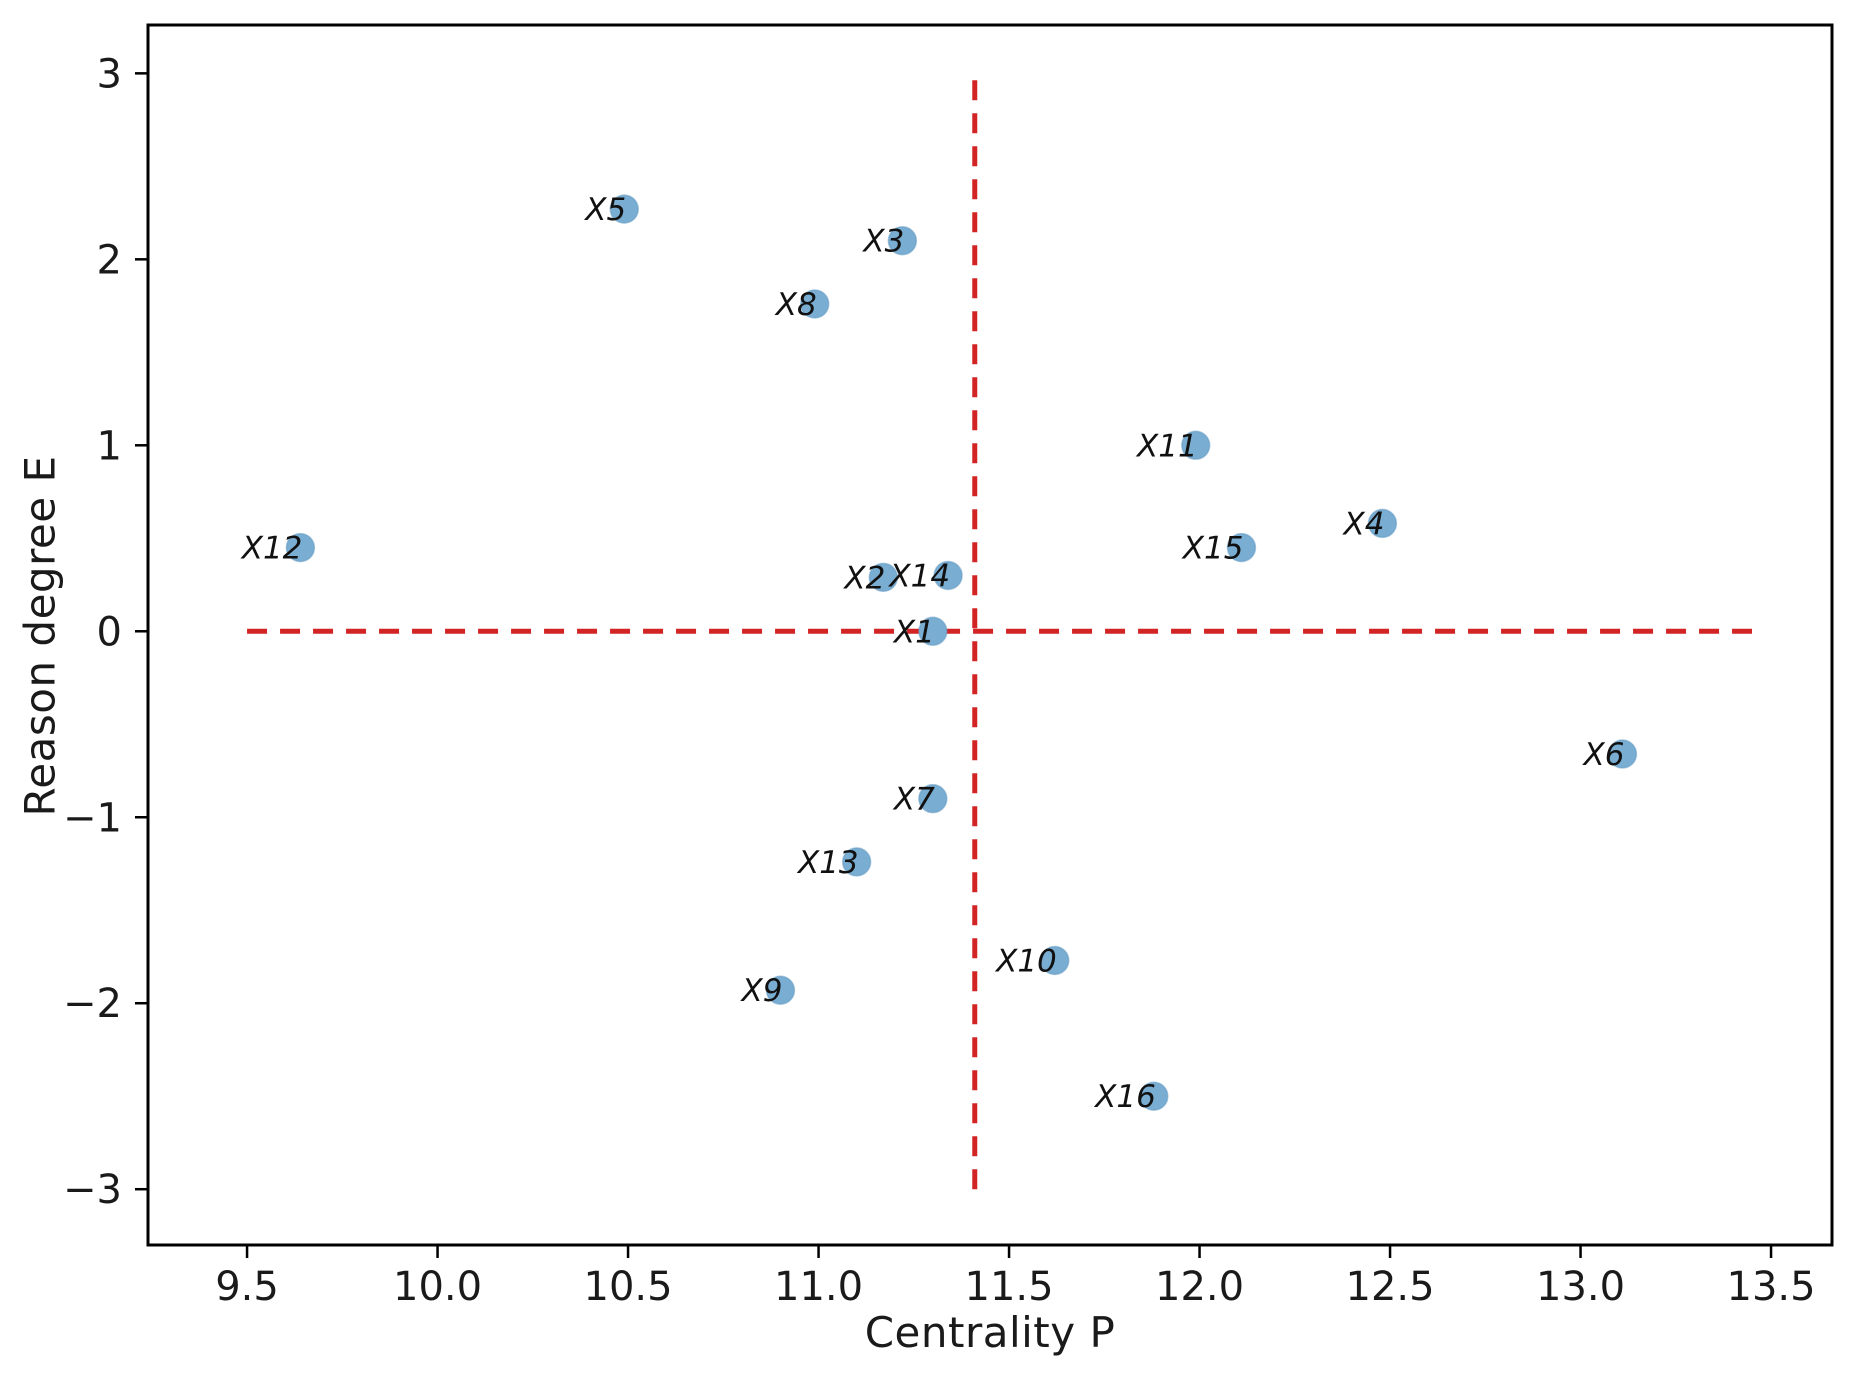  Describe the element at coordinates (1124, 1097) in the screenshot. I see `point-label-X16: X16` at that location.